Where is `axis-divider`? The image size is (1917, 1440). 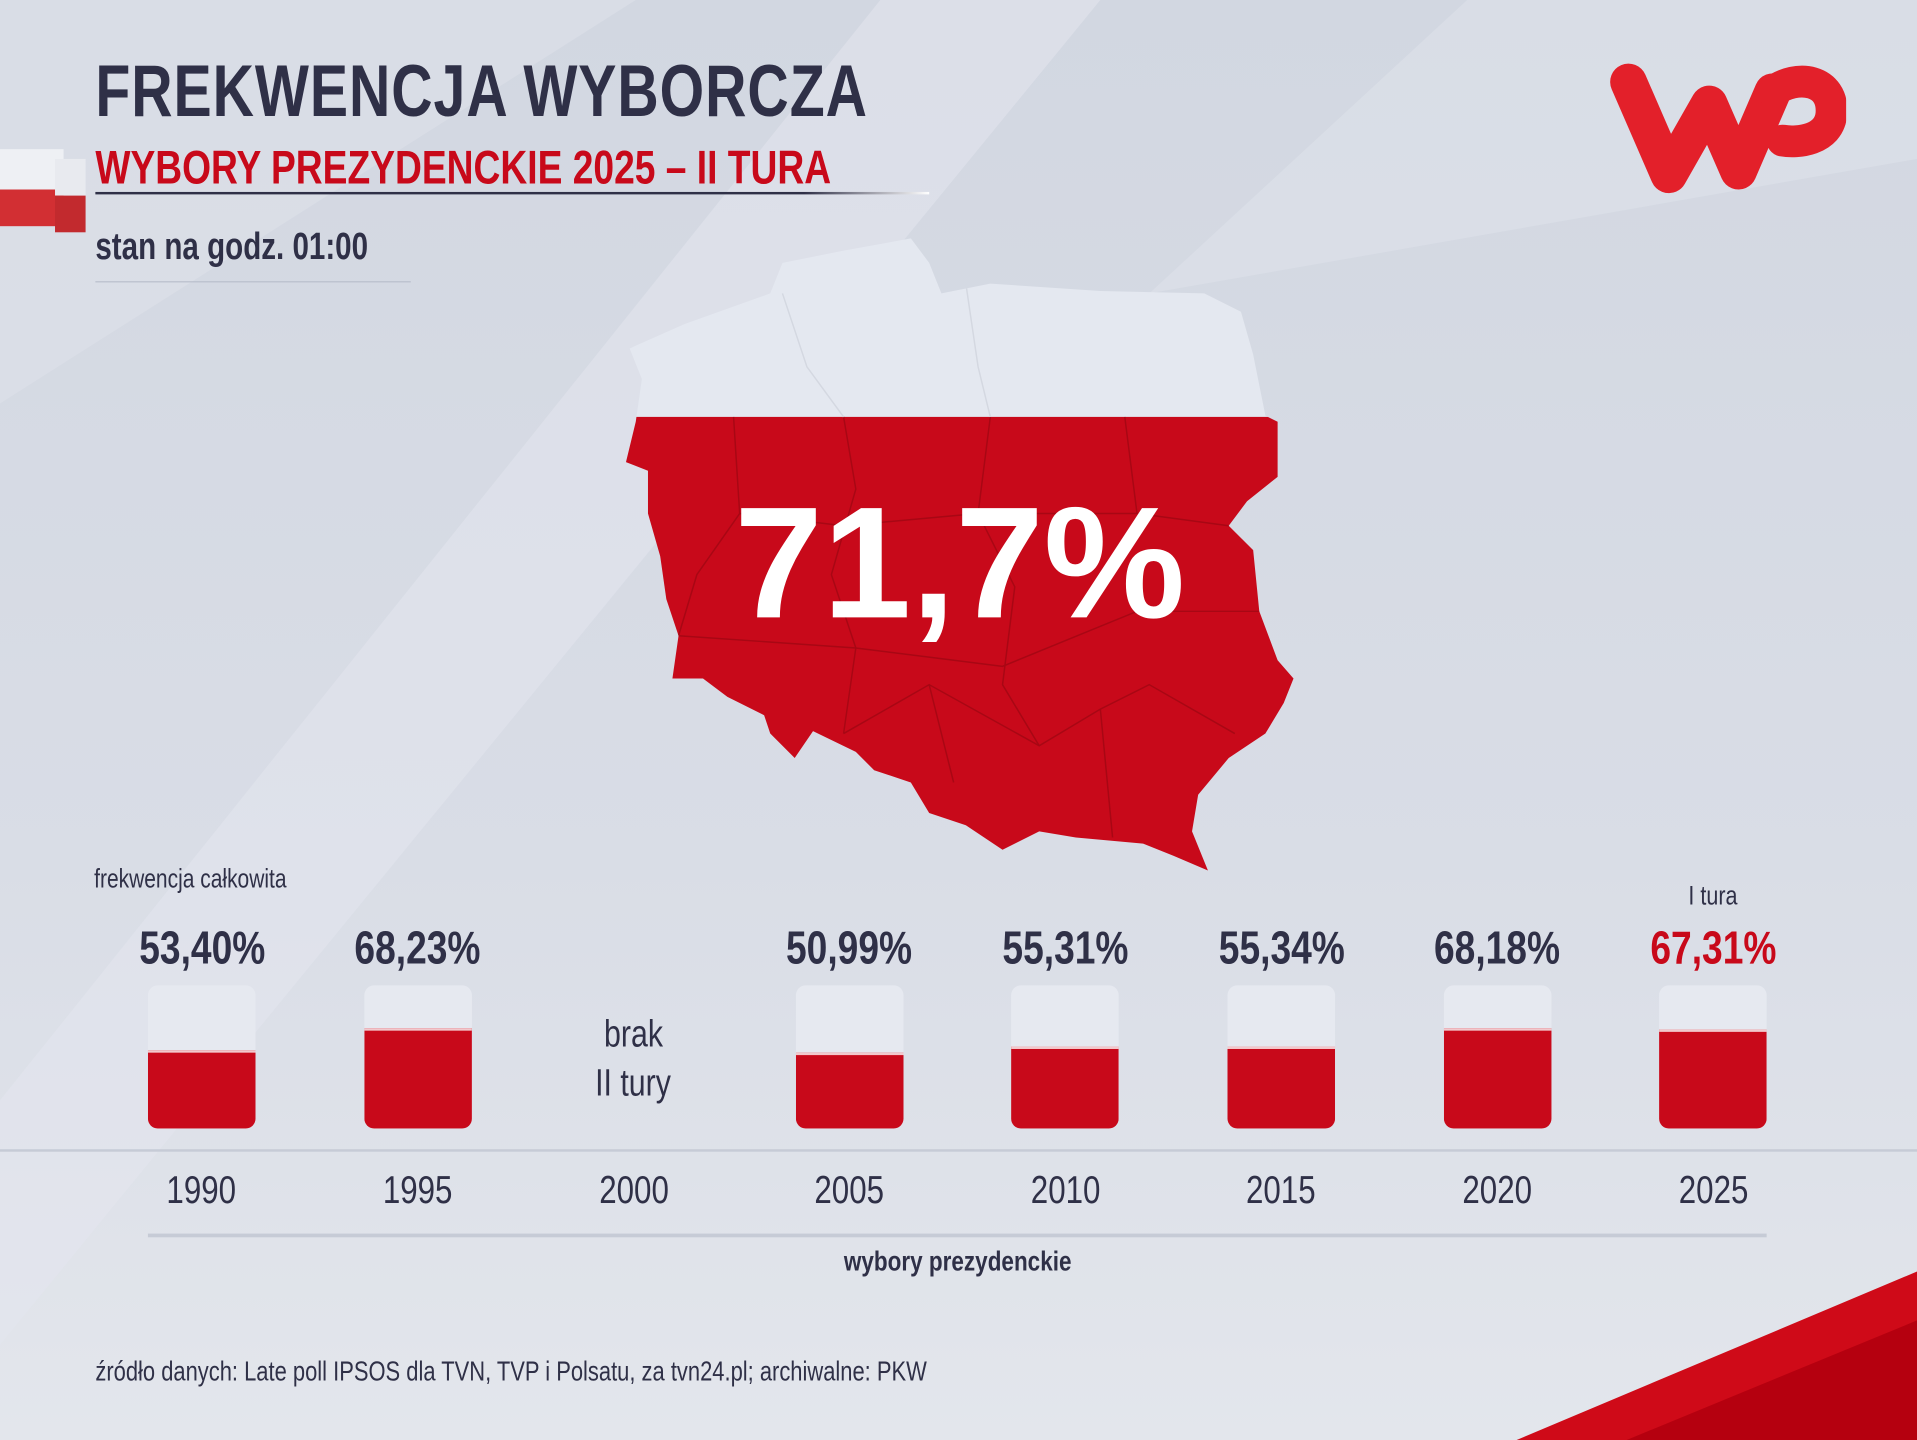 axis-divider is located at coordinates (957, 1235).